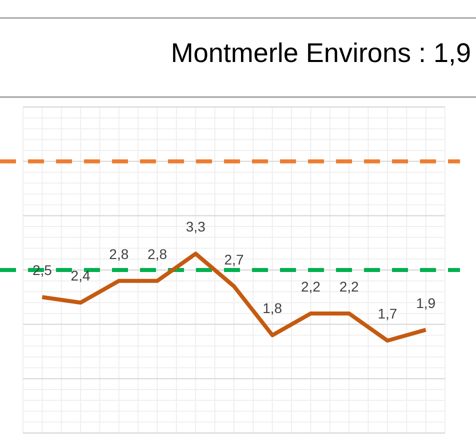 The width and height of the screenshot is (476, 443). Describe the element at coordinates (42, 270) in the screenshot. I see `data-label: 2,5` at that location.